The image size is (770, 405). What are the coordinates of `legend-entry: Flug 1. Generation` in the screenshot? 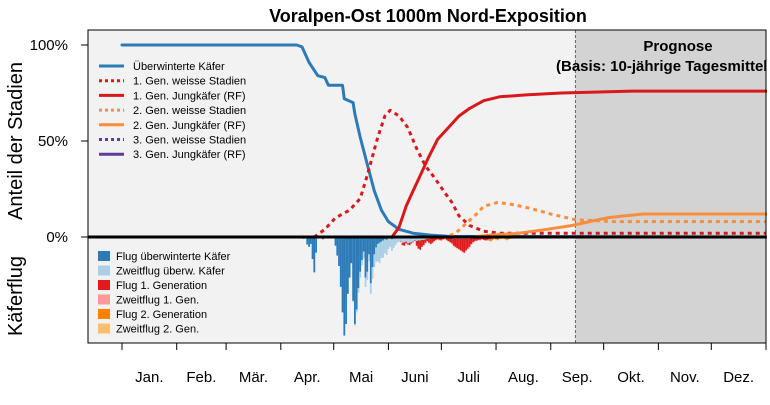 It's located at (161, 286).